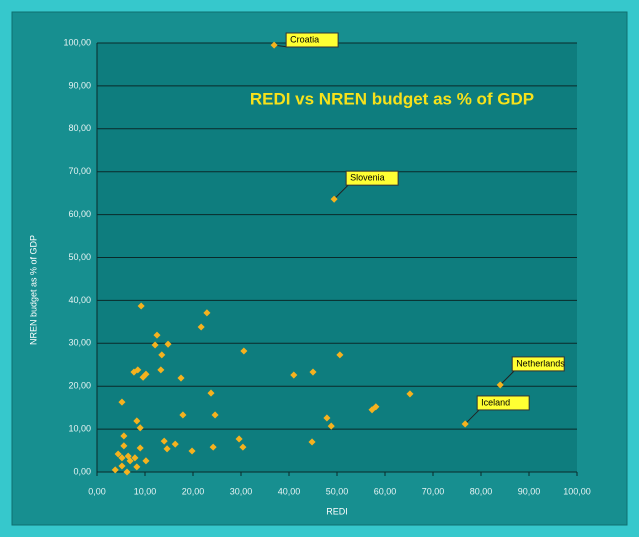  Describe the element at coordinates (337, 491) in the screenshot. I see `x-tick-label: 50,00` at that location.